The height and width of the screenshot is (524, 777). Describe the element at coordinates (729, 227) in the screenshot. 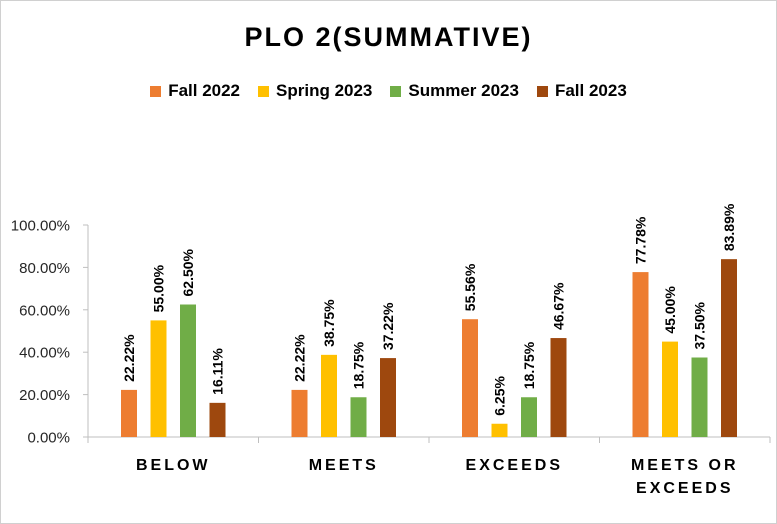

I see `data-label: 83.89%` at that location.